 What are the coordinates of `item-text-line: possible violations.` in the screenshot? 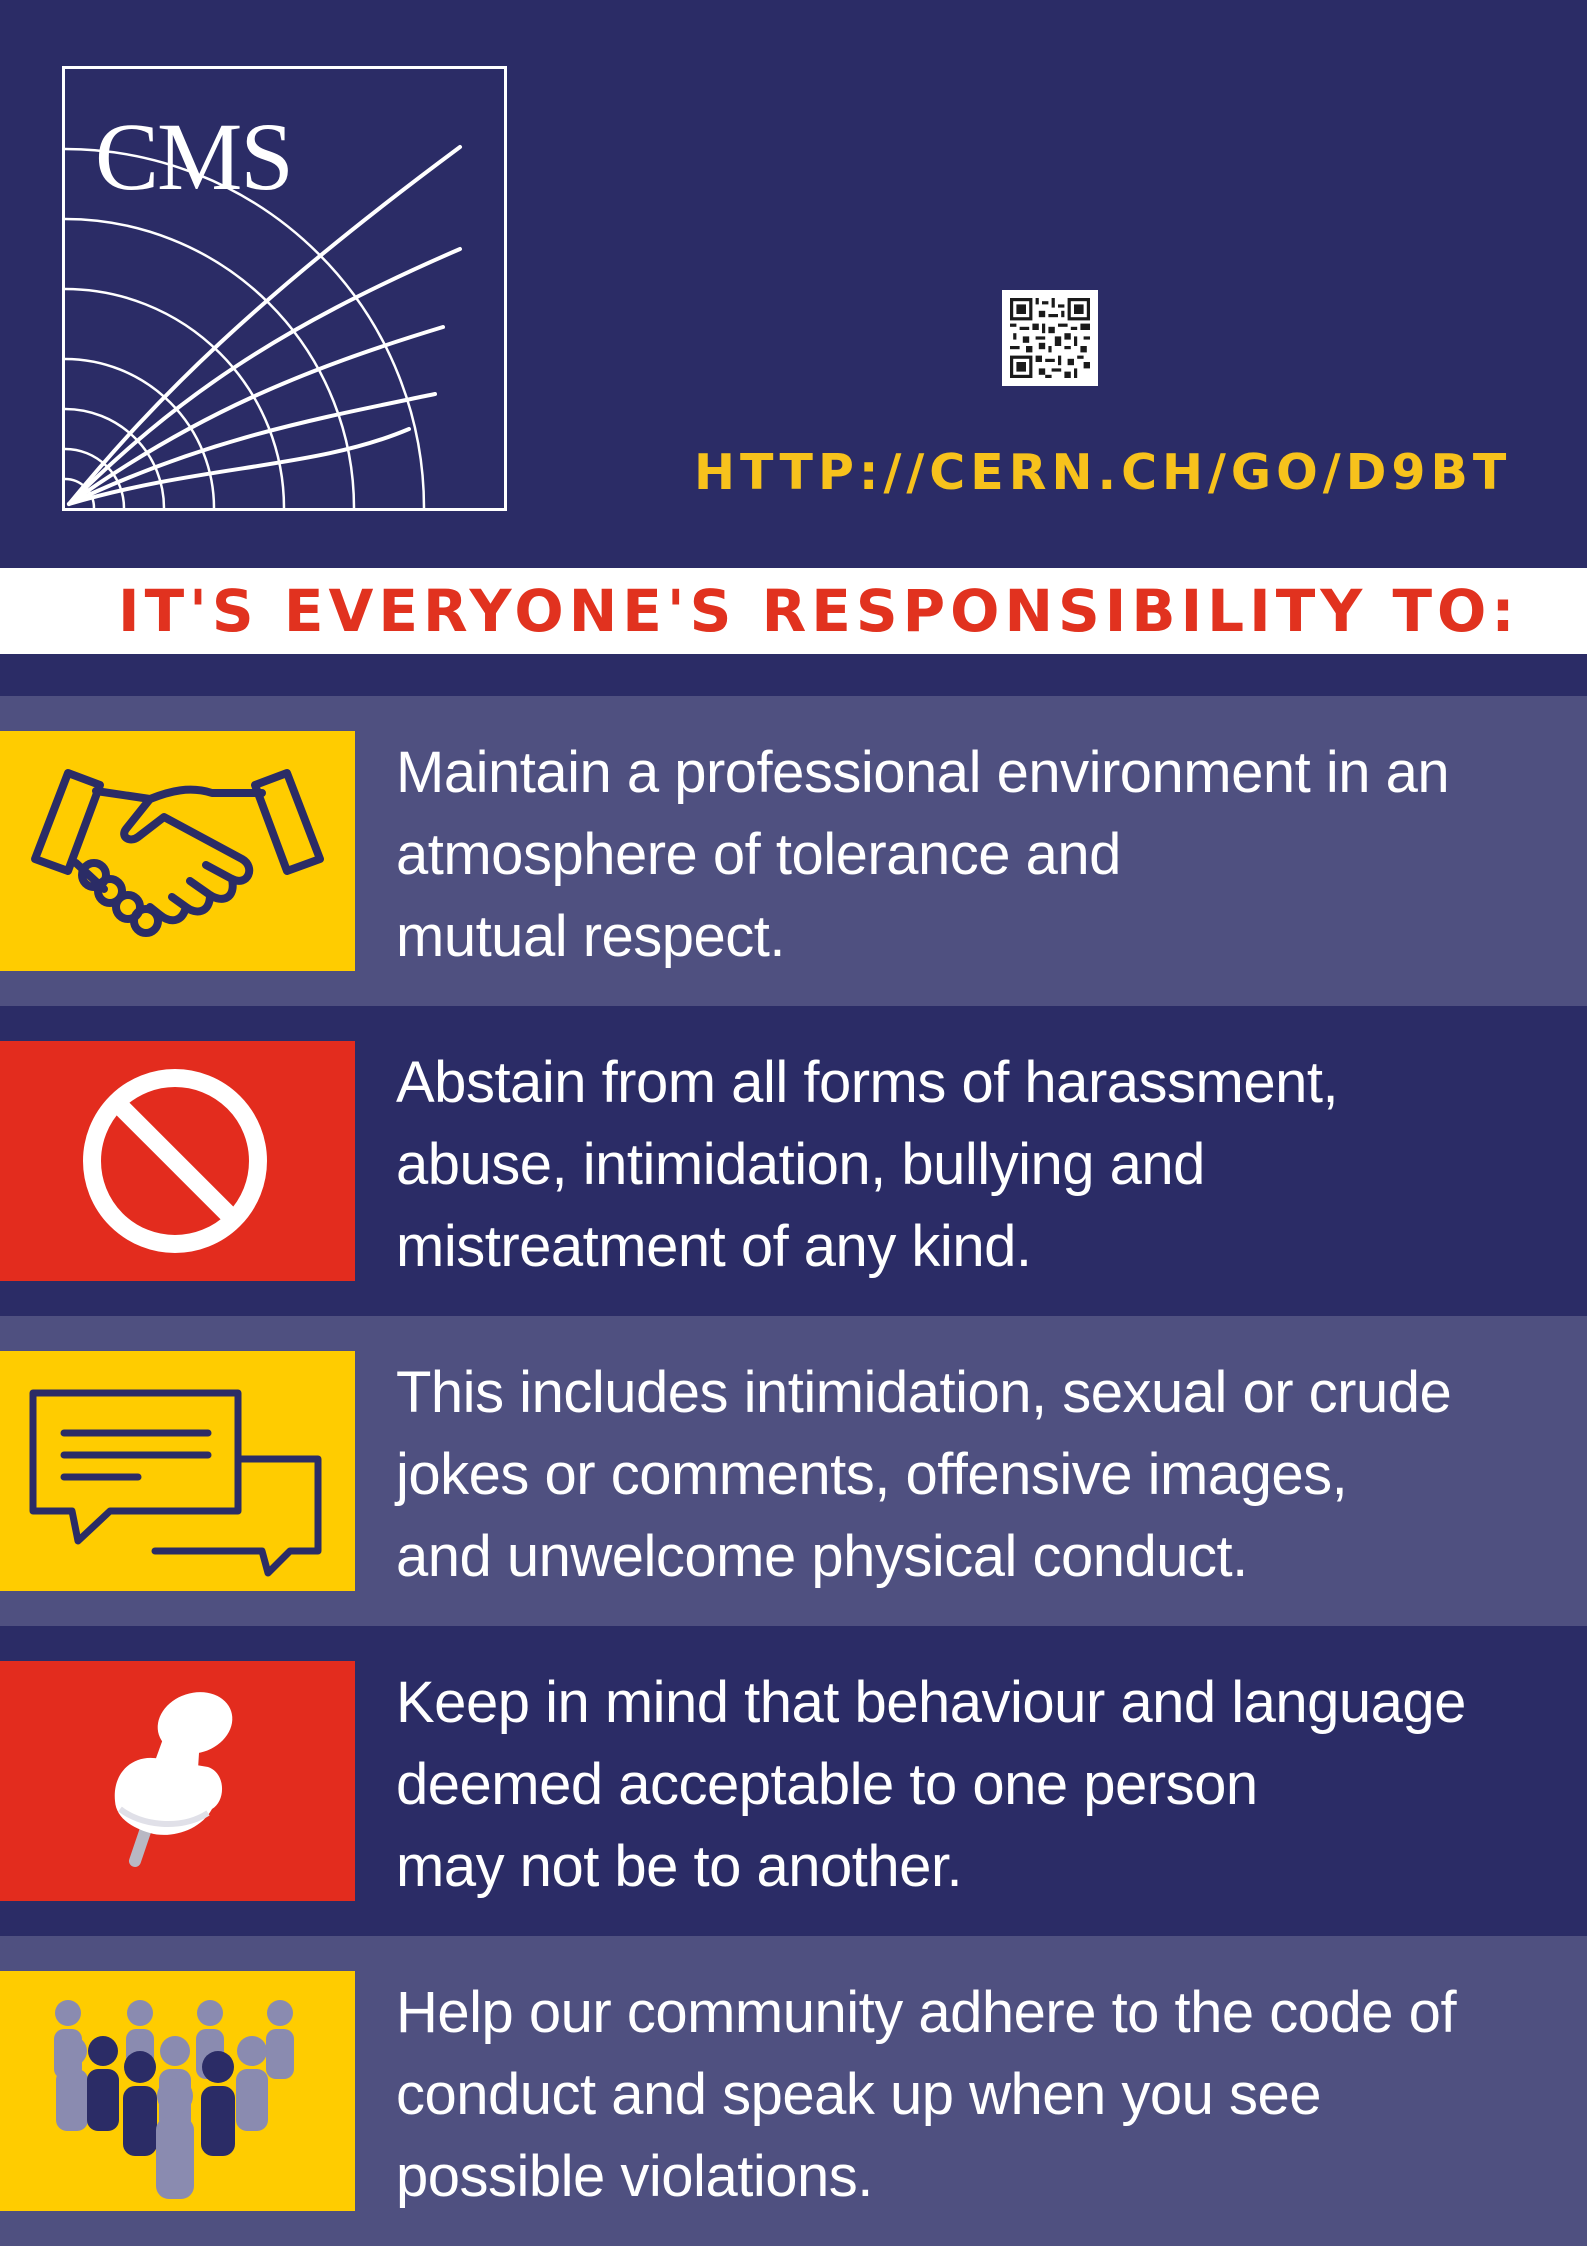 It's located at (634, 2176).